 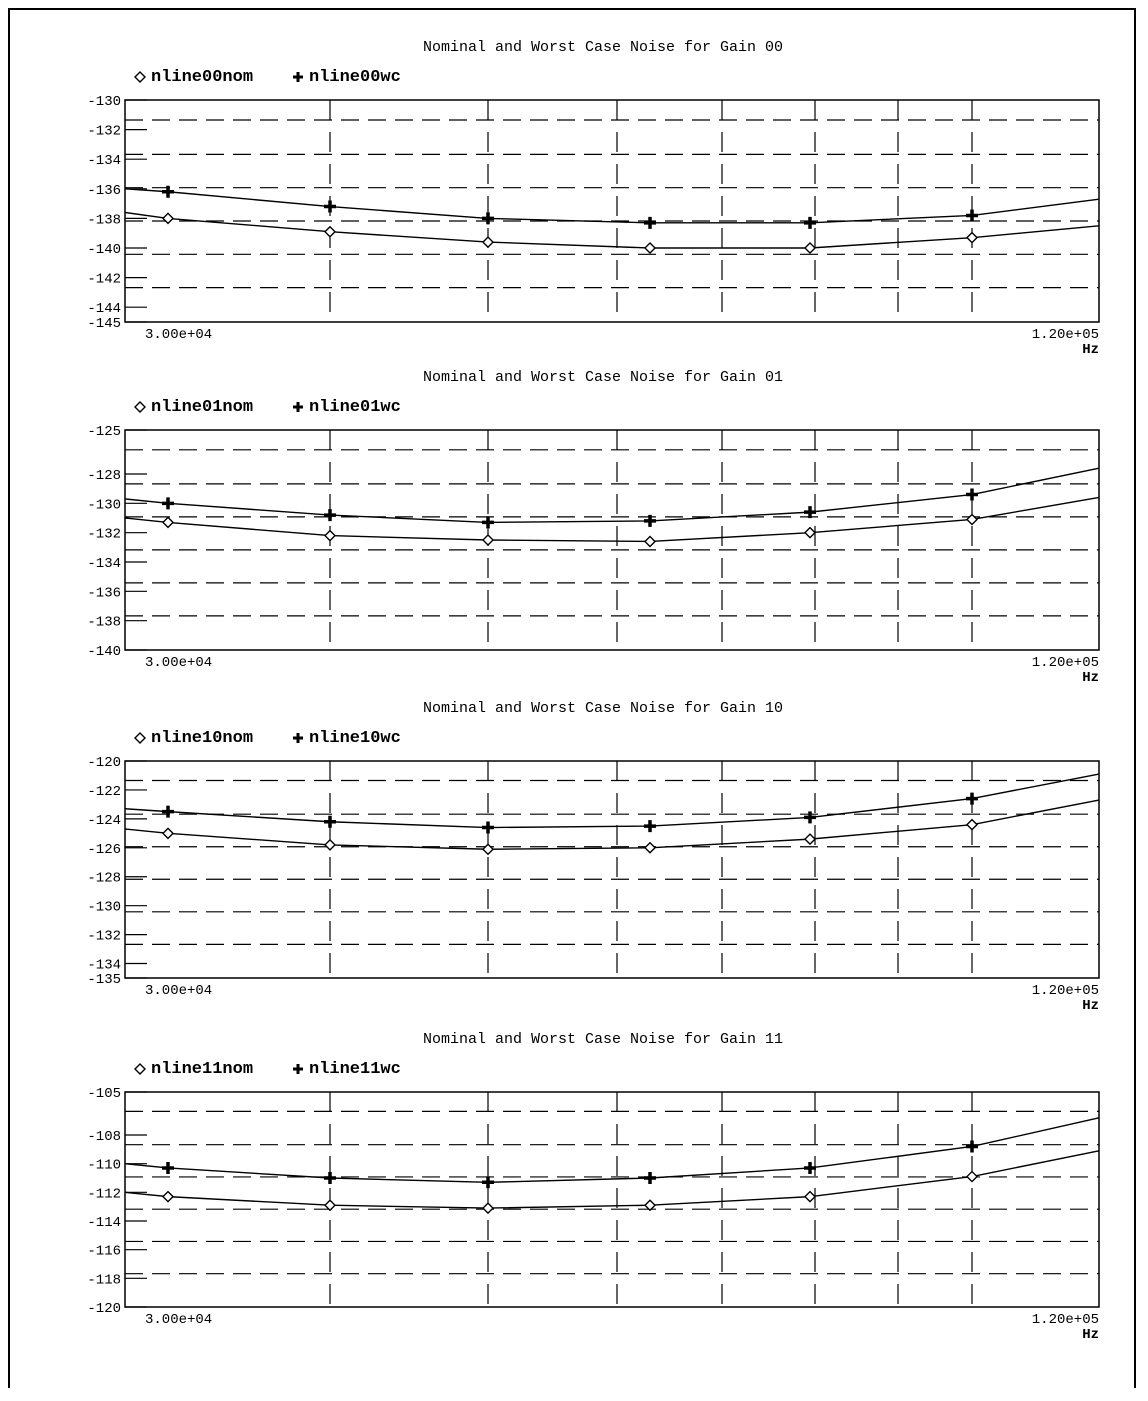 What do you see at coordinates (202, 77) in the screenshot?
I see `legend-label-nline00nom: nline00nom` at bounding box center [202, 77].